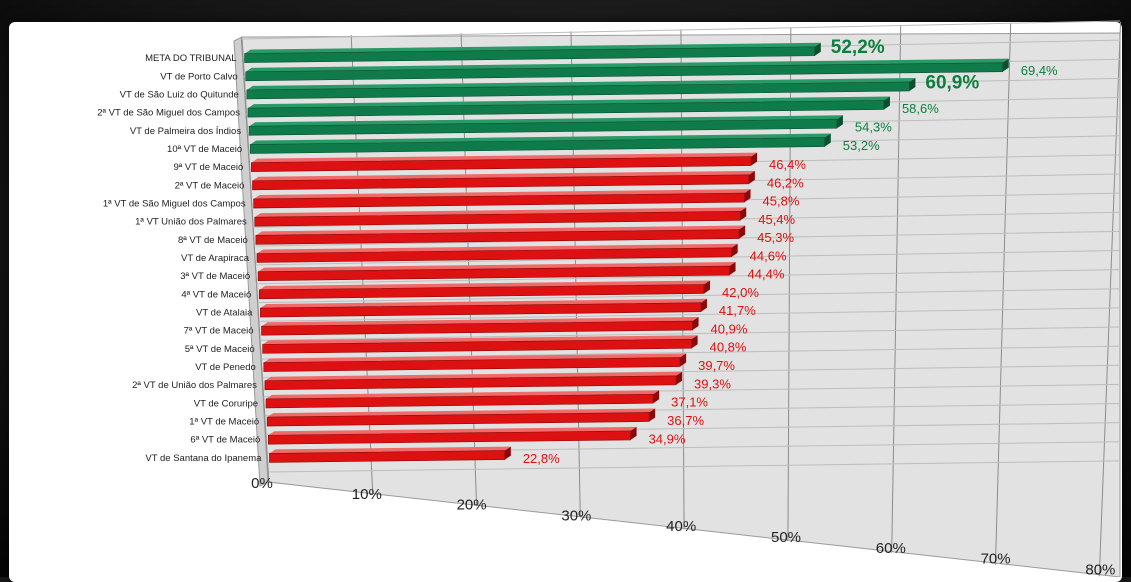  Describe the element at coordinates (776, 219) in the screenshot. I see `value-label: 45,4%` at that location.